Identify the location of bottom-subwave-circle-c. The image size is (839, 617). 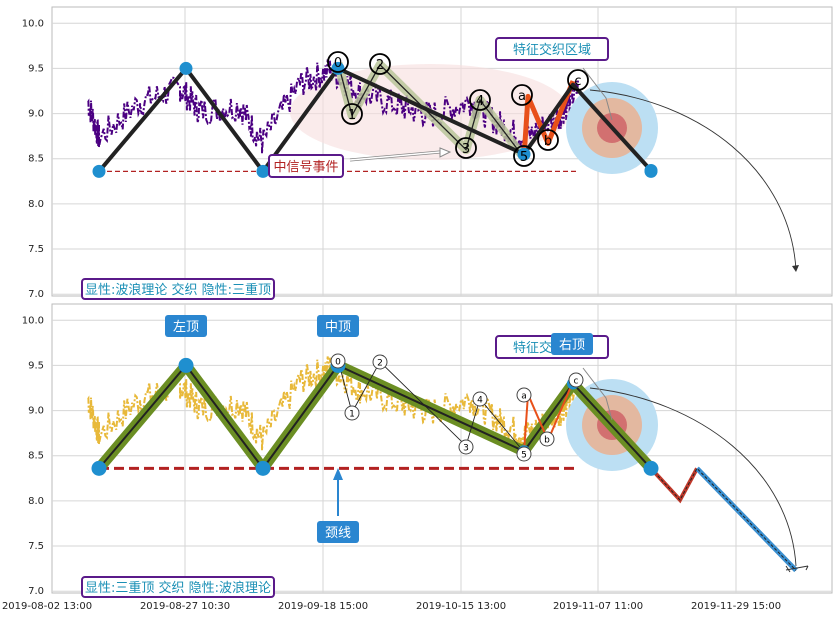
(576, 380).